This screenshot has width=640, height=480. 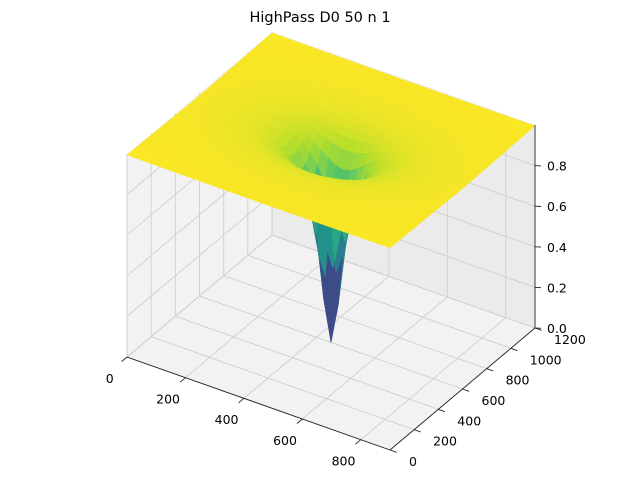 What do you see at coordinates (445, 441) in the screenshot?
I see `y-tick-label: 200` at bounding box center [445, 441].